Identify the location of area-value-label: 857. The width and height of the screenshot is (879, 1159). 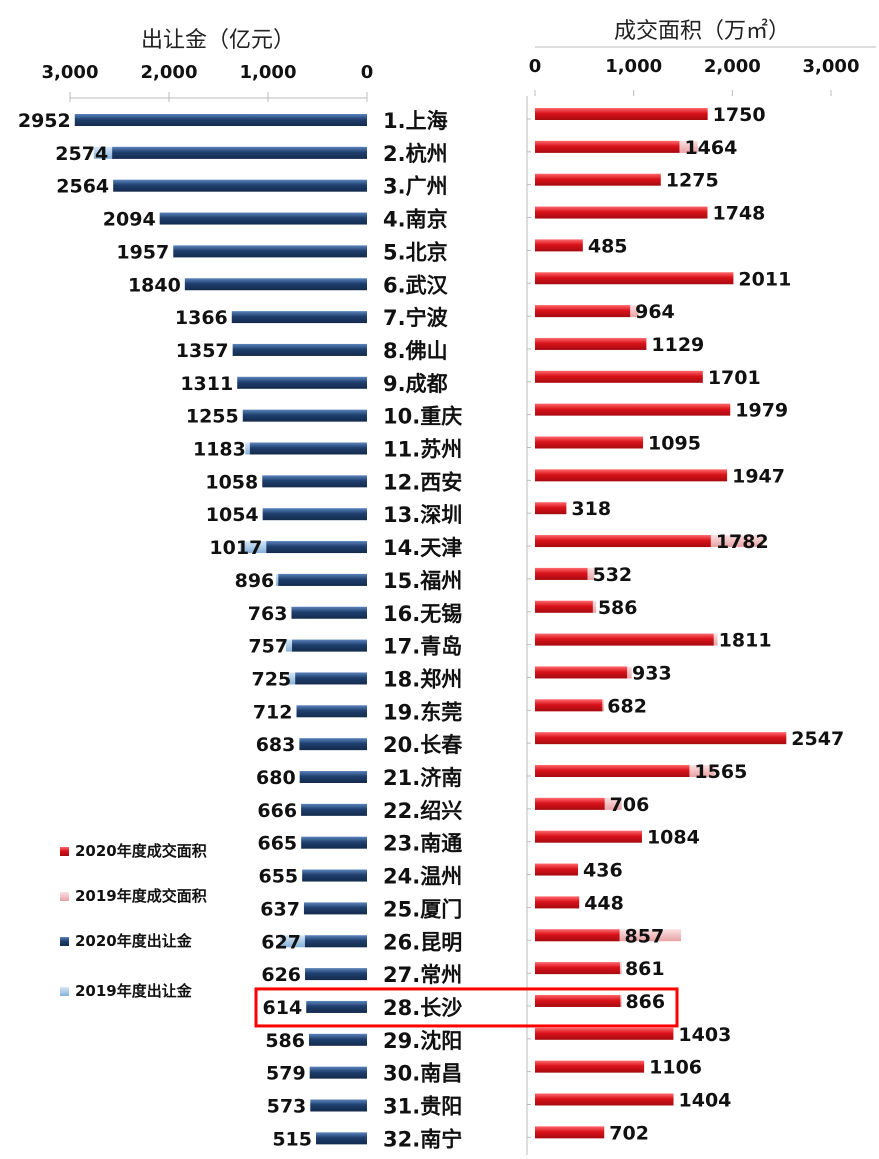
(645, 936).